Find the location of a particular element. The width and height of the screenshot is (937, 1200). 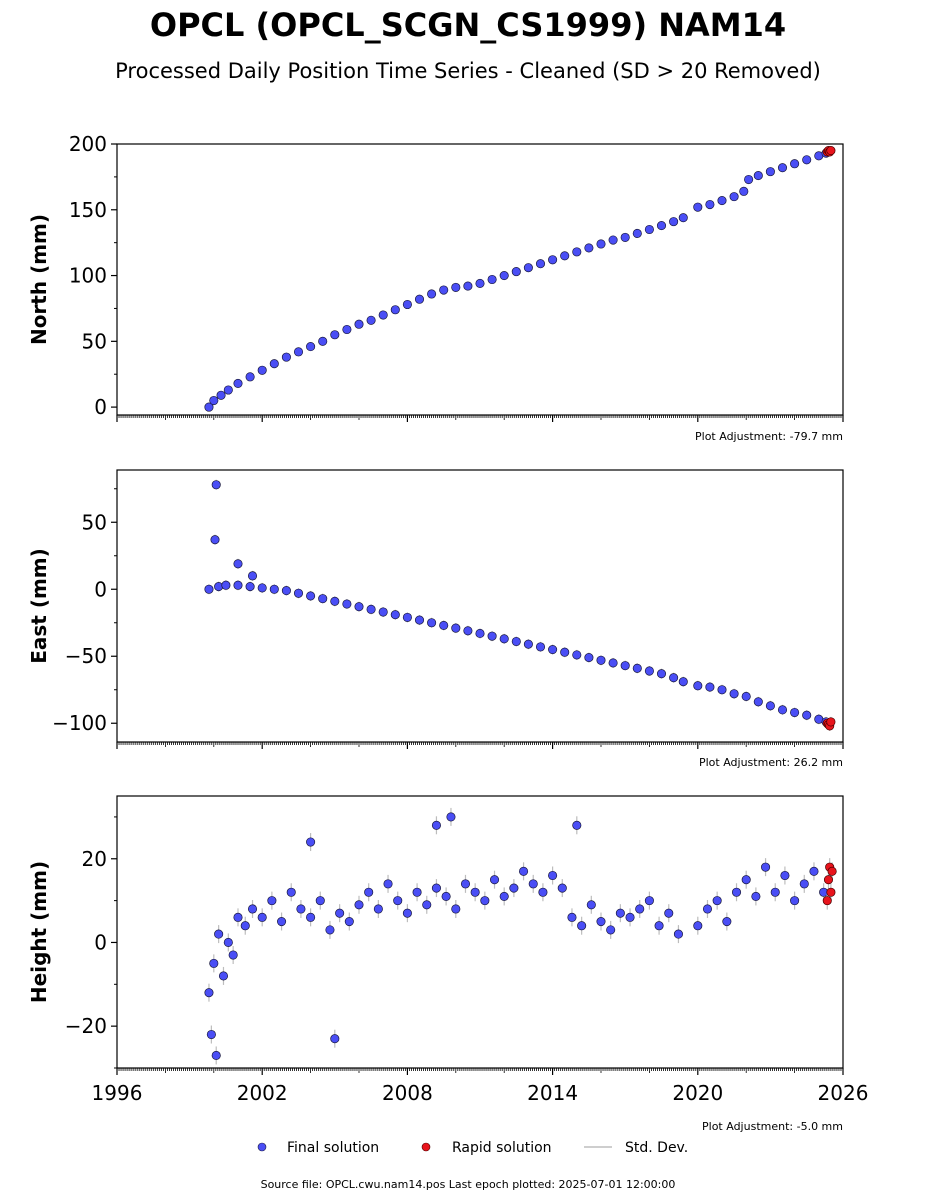

north-rapid-point is located at coordinates (831, 151).